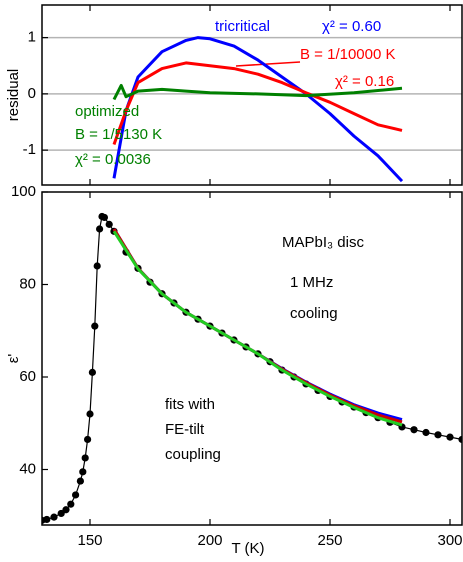  Describe the element at coordinates (242, 26) in the screenshot. I see `annotation: tricritical` at that location.